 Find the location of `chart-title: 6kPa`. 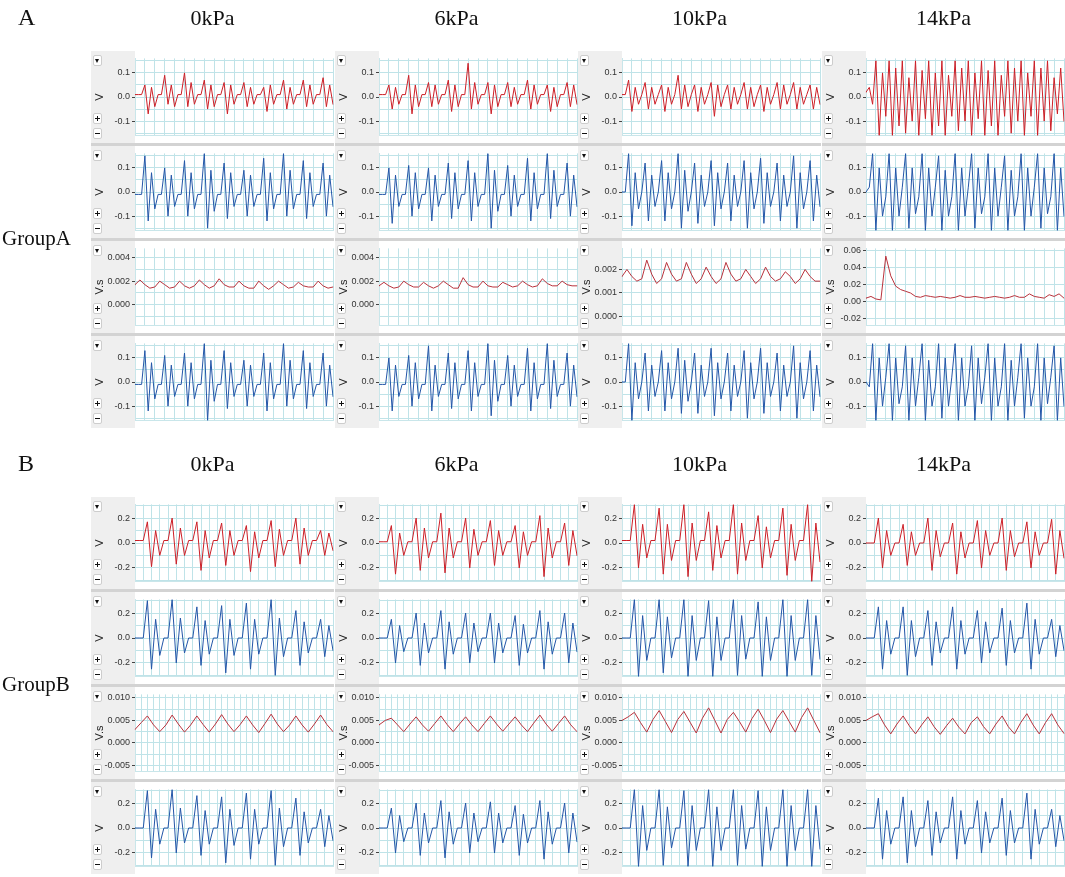

chart-title: 6kPa is located at coordinates (456, 18).